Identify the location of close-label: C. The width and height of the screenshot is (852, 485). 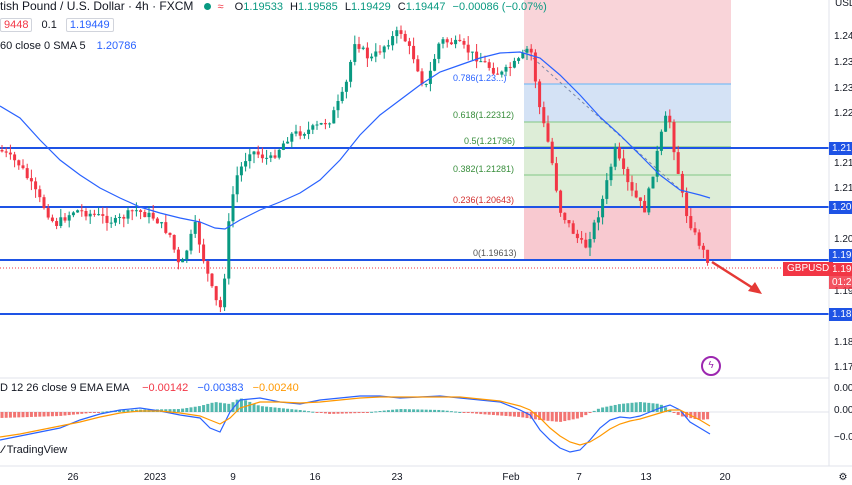
(401, 7).